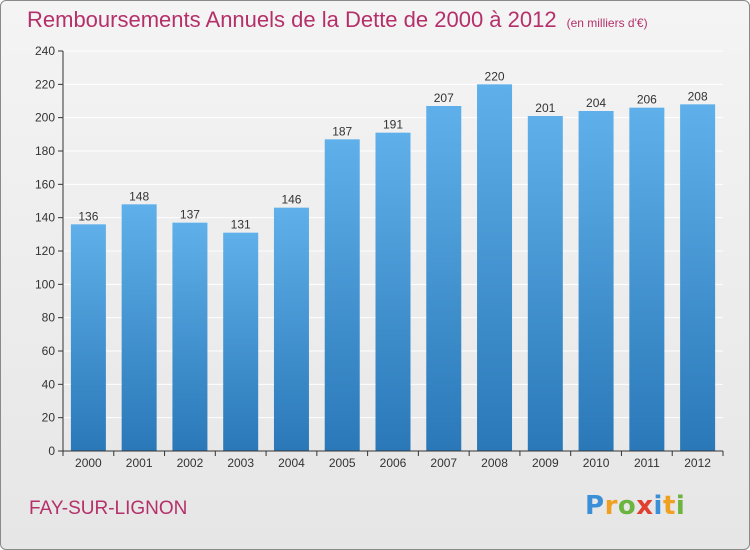  I want to click on x-tick-label: 2009, so click(545, 463).